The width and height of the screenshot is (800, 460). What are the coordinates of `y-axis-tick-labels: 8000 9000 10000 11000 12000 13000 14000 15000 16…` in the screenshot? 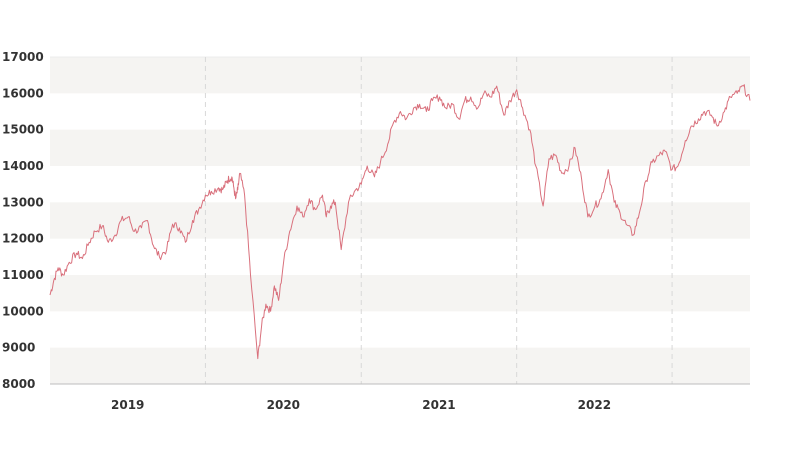 It's located at (23, 220).